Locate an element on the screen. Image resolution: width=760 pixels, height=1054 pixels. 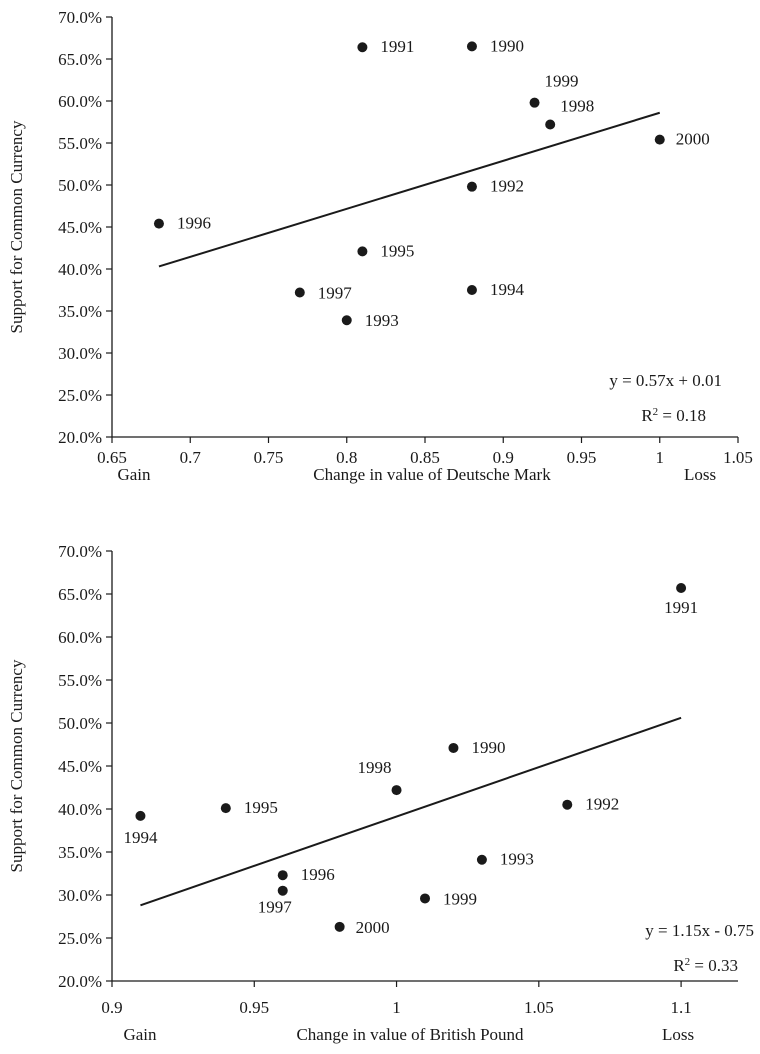
x-tick-label: 0.75 is located at coordinates (269, 457).